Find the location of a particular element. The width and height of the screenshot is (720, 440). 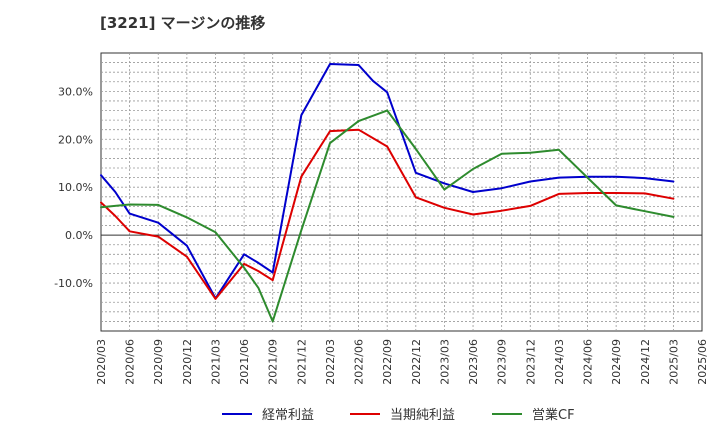

legend-item-1: 経常利益 is located at coordinates (268, 415).